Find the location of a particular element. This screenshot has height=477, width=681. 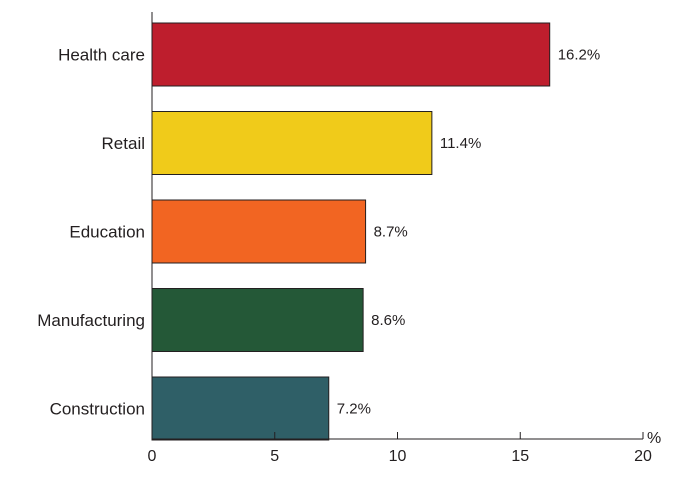

bar-manufacturing is located at coordinates (257, 320).